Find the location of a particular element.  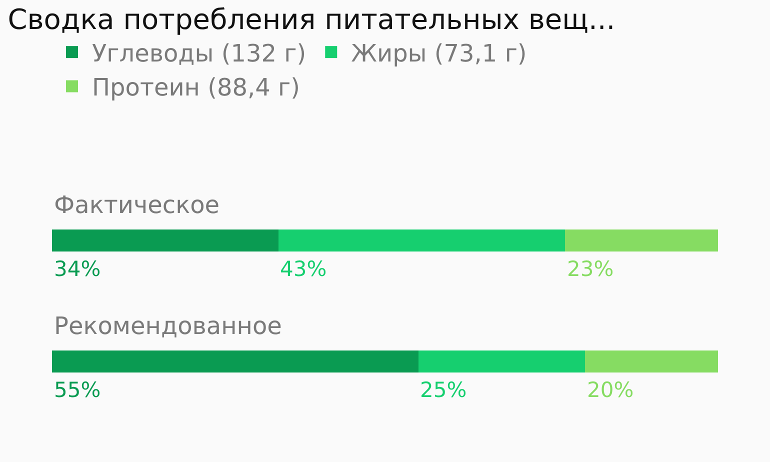

data-label: 25% is located at coordinates (443, 390).